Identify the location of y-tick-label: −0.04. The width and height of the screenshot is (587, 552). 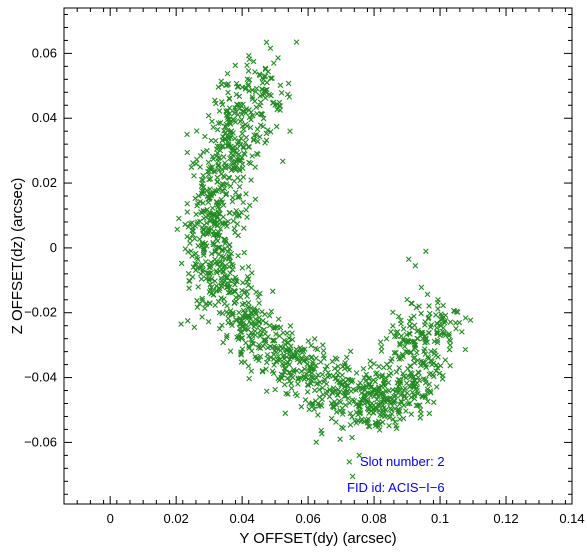
(40, 377).